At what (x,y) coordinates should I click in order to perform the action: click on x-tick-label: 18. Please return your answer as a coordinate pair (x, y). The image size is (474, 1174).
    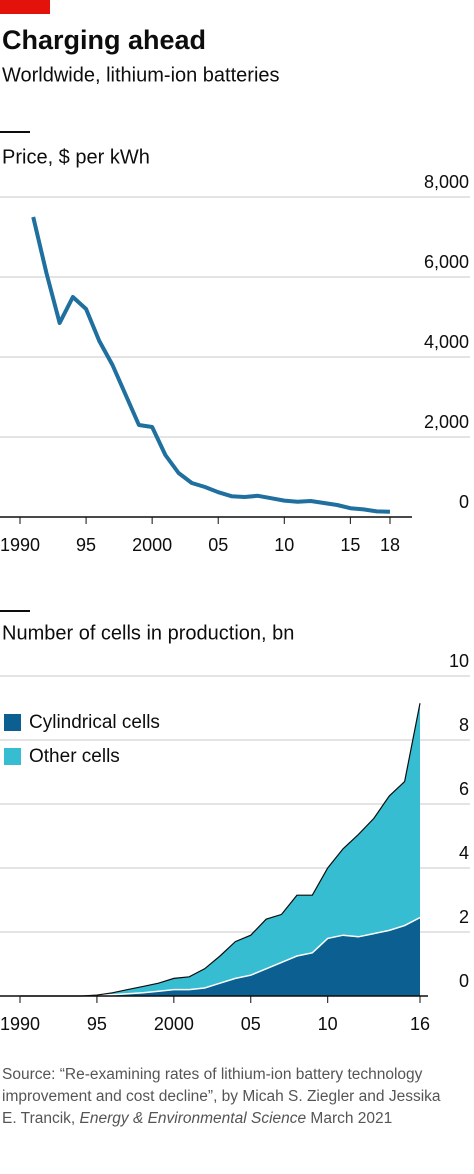
    Looking at the image, I should click on (390, 545).